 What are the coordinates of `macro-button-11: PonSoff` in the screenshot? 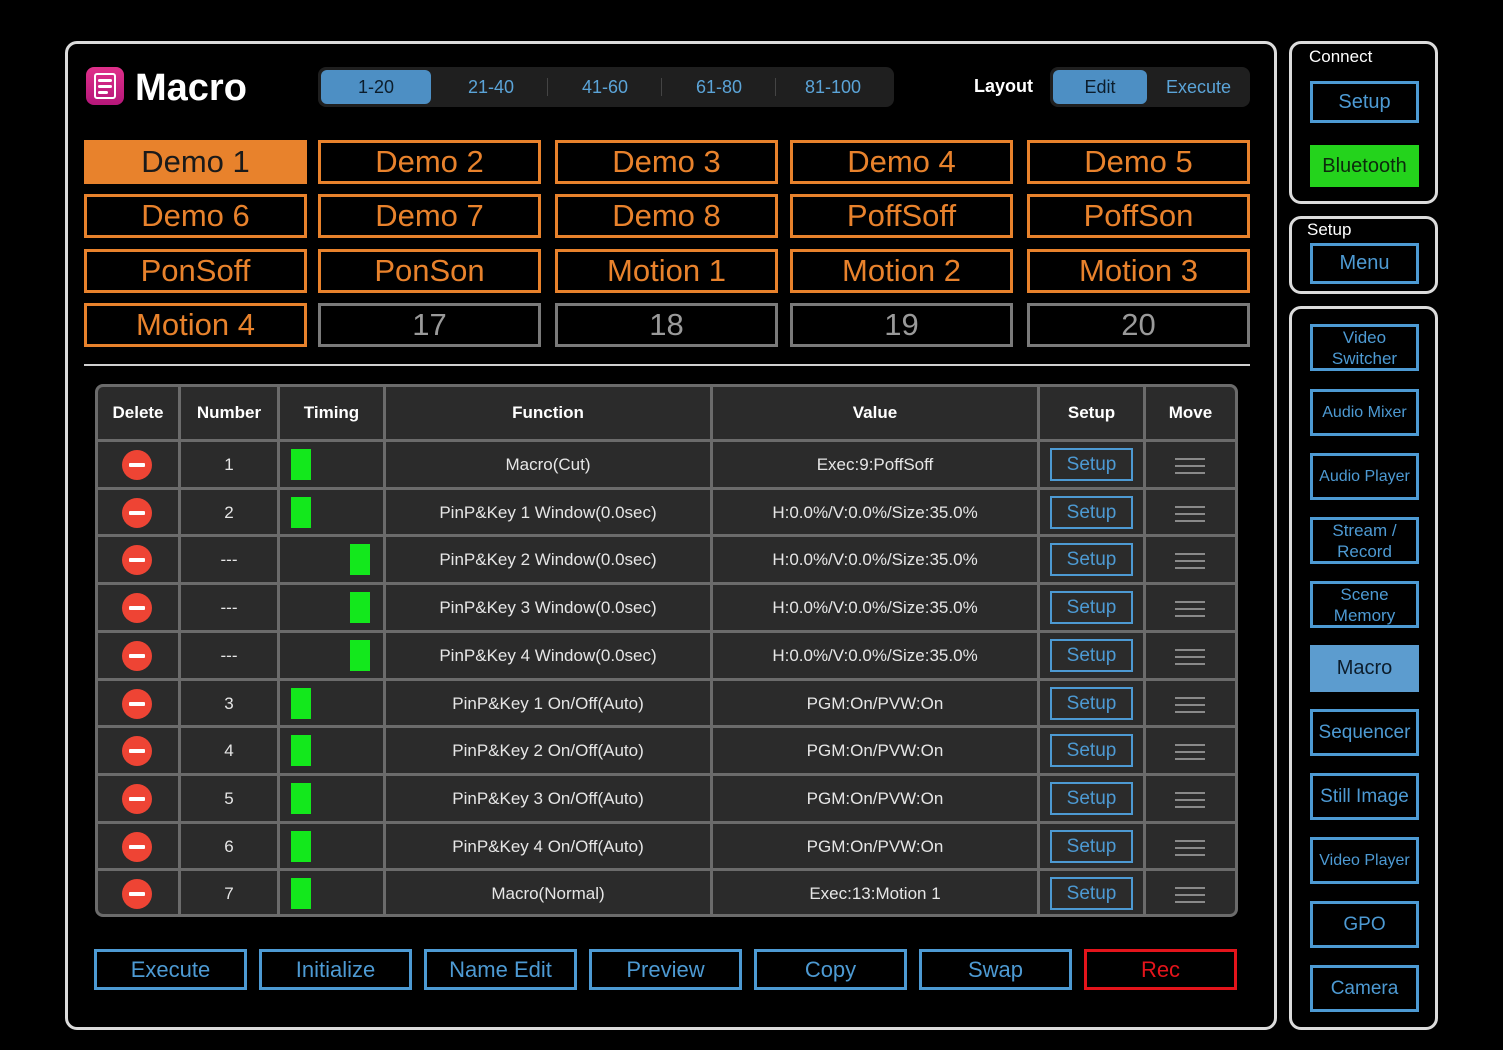 It's located at (195, 271).